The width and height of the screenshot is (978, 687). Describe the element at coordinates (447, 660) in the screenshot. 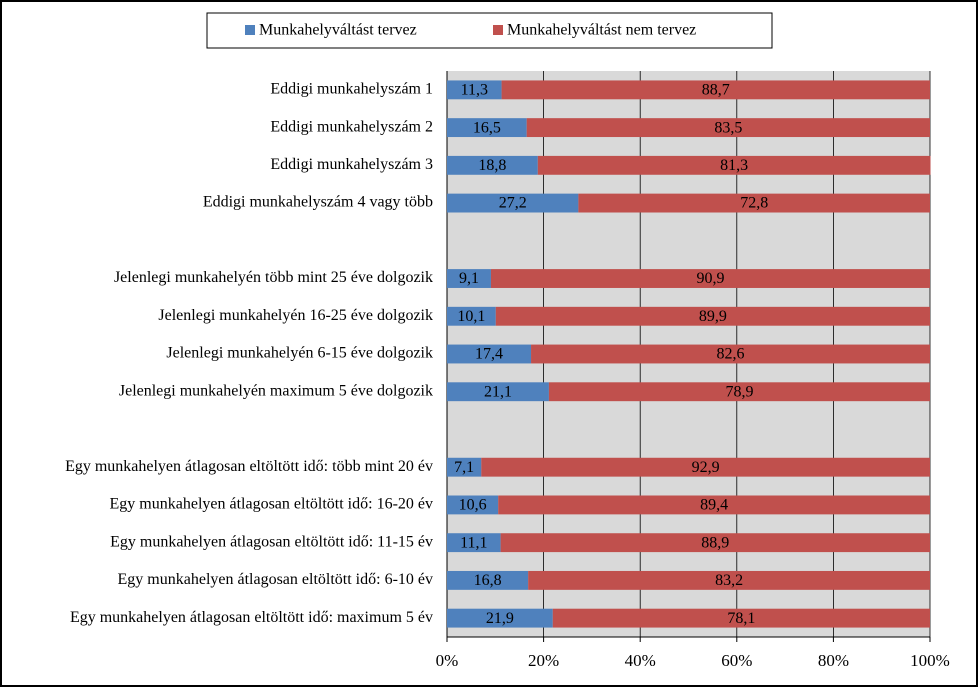

I see `x-tick-label: 0%` at that location.